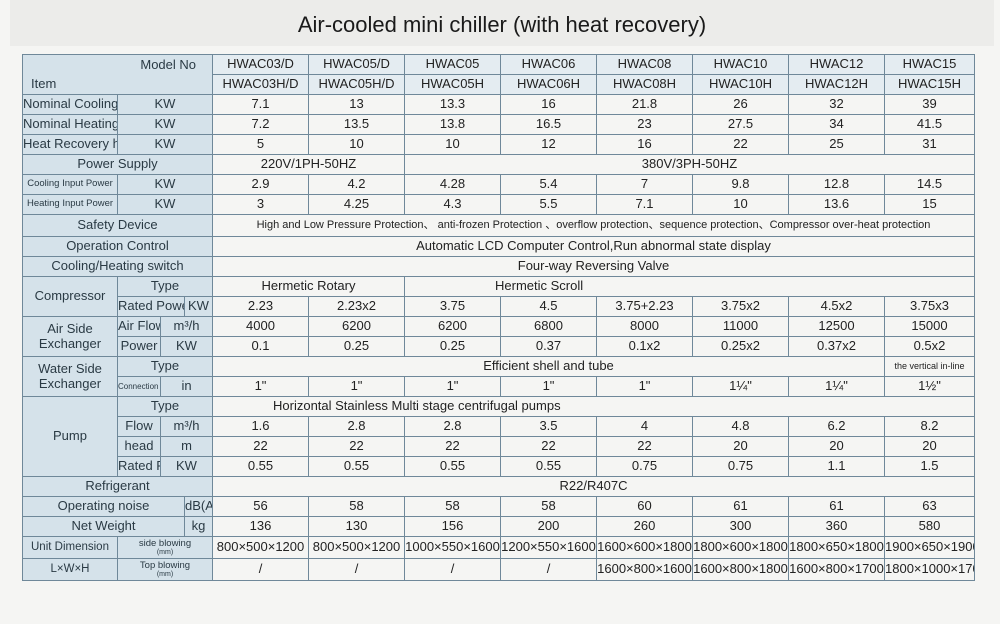 This screenshot has height=624, width=1000. Describe the element at coordinates (452, 64) in the screenshot. I see `model-top: HWAC05` at that location.